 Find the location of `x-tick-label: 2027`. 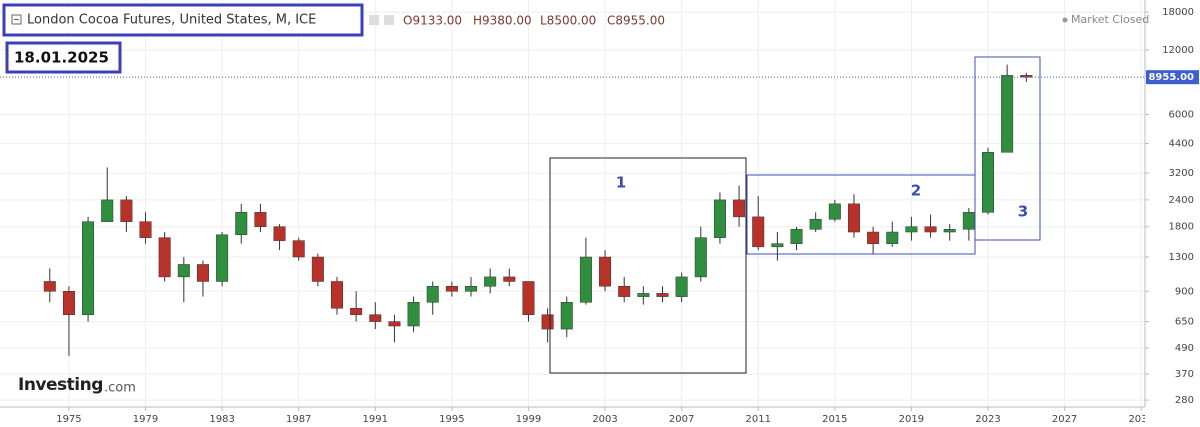

x-tick-label: 2027 is located at coordinates (1064, 419).